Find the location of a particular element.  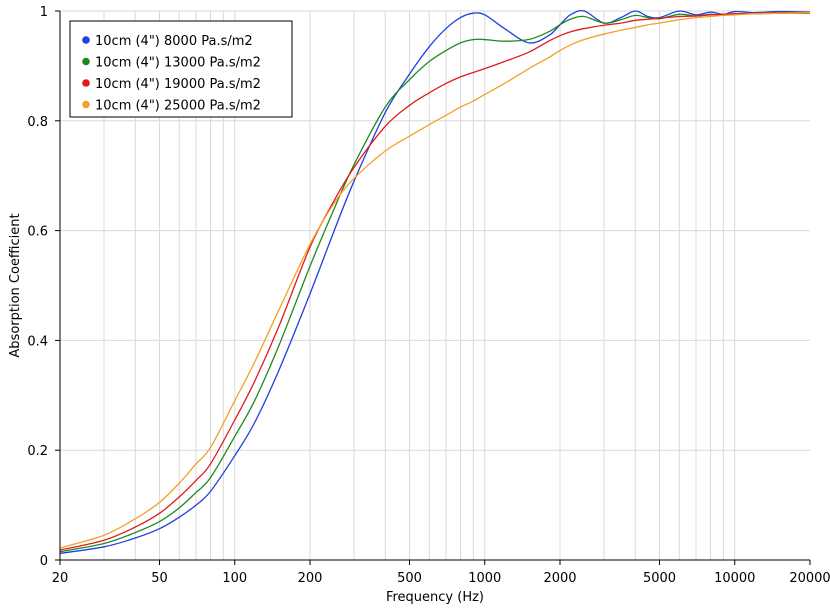

x-axis-title: Frequency (Hz) is located at coordinates (435, 597).